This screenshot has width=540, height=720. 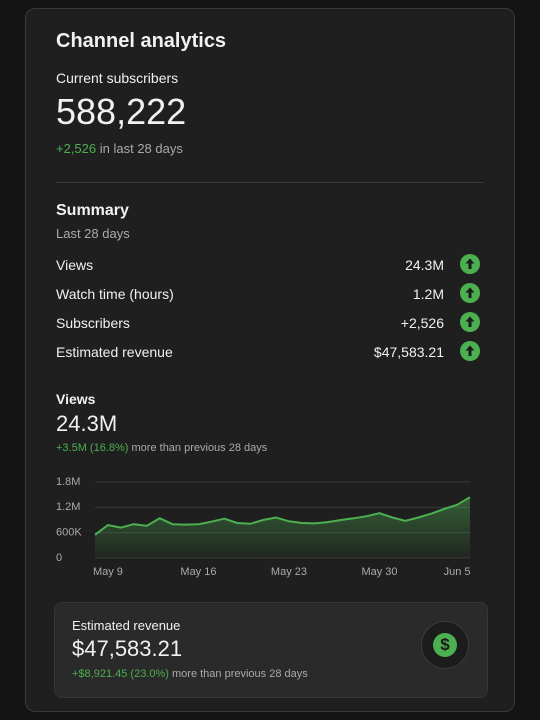 What do you see at coordinates (87, 423) in the screenshot?
I see `views-total: 24.3M` at bounding box center [87, 423].